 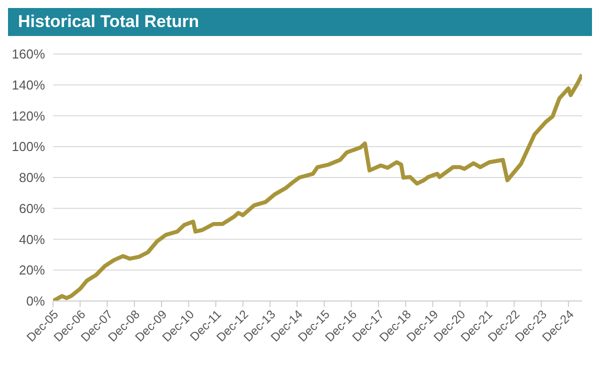 What do you see at coordinates (32, 239) in the screenshot?
I see `y-tick-label: 40%` at bounding box center [32, 239].